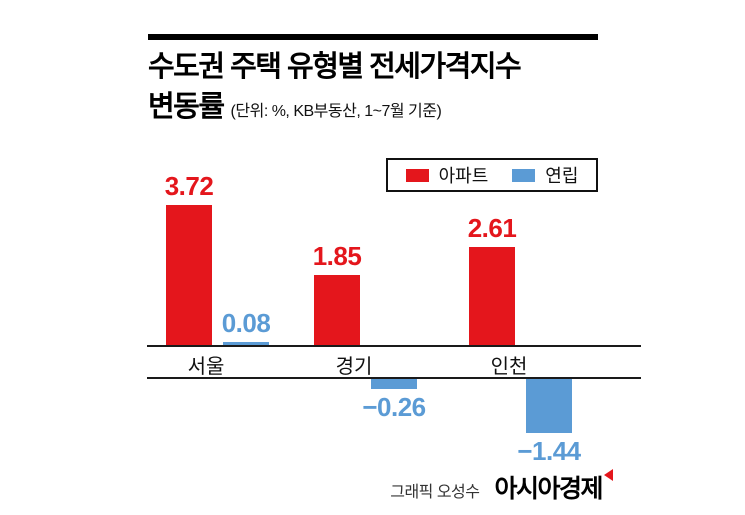  Describe the element at coordinates (373, 37) in the screenshot. I see `title-rule` at that location.